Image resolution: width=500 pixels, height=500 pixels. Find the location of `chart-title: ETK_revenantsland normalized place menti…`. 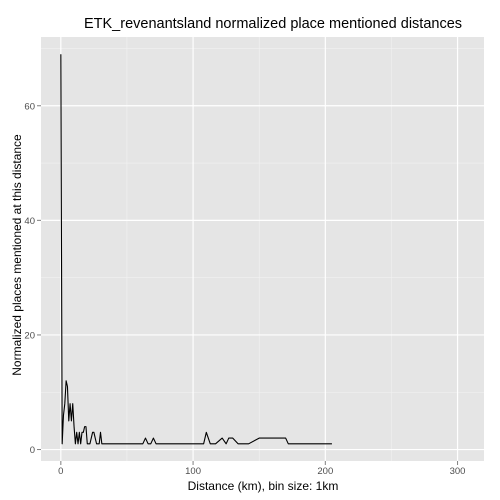

chart-title: ETK_revenantsland normalized place menti… is located at coordinates (273, 24).